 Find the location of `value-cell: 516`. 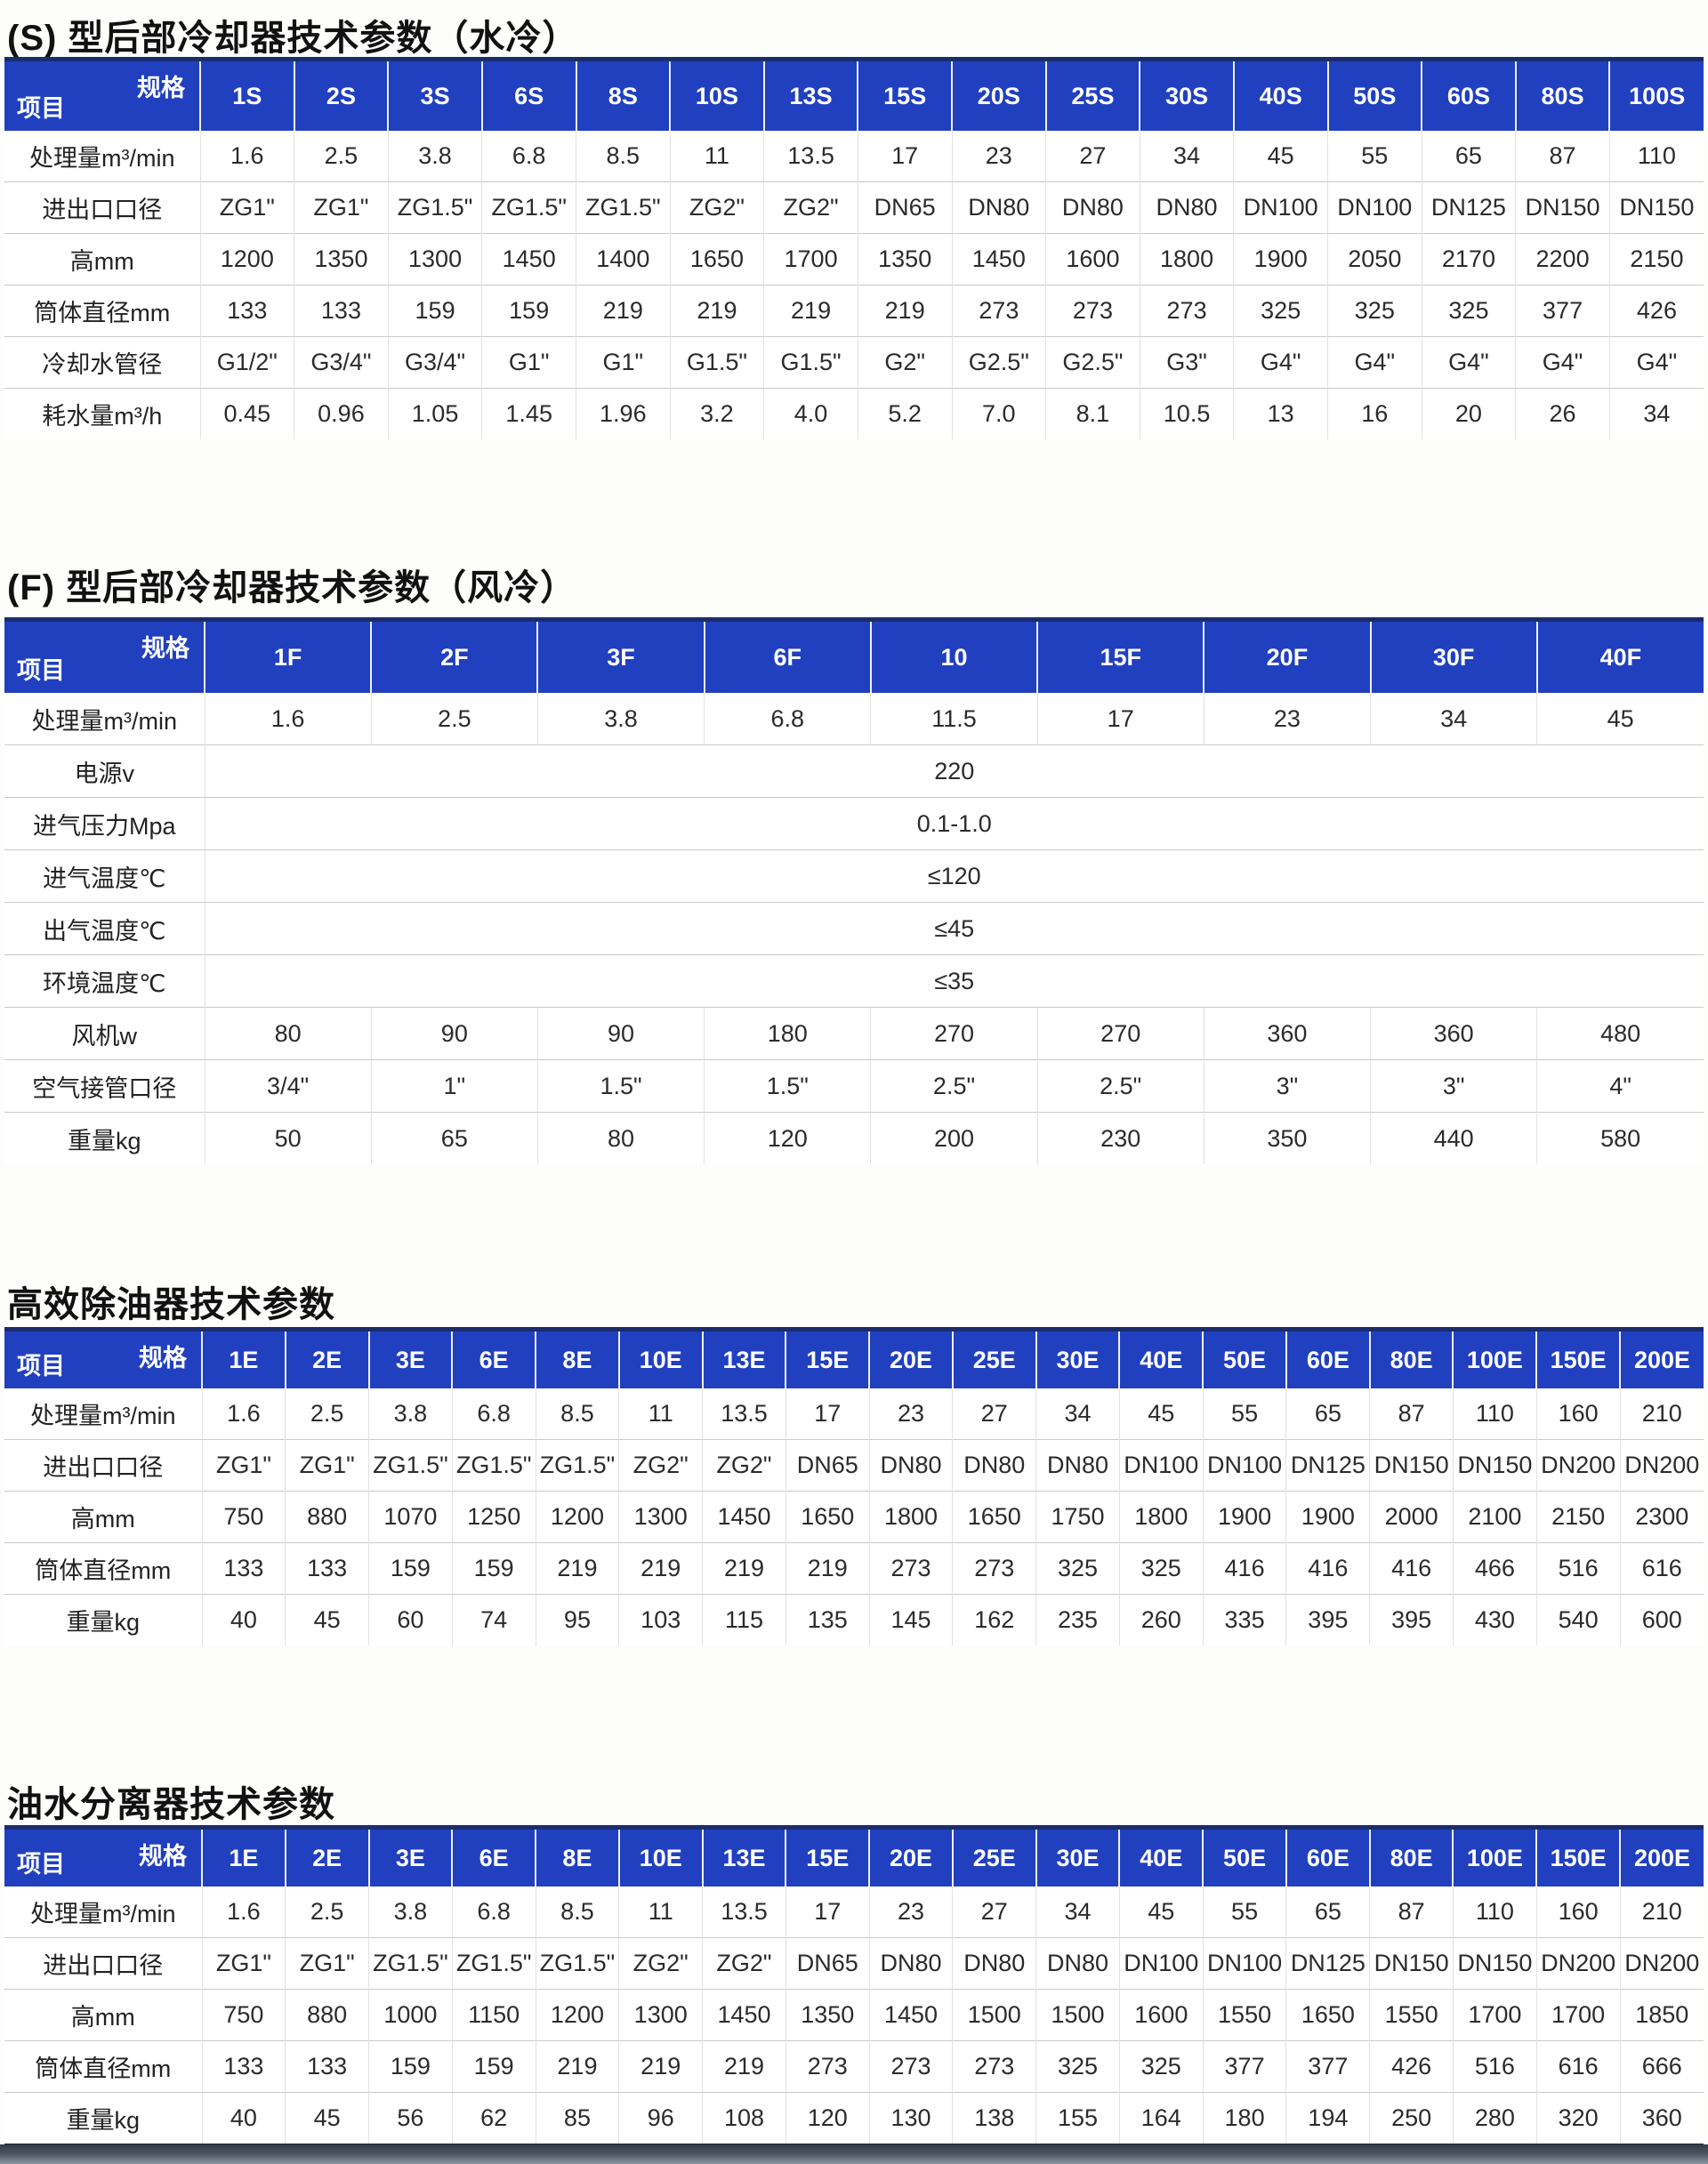

value-cell: 516 is located at coordinates (1494, 2066).